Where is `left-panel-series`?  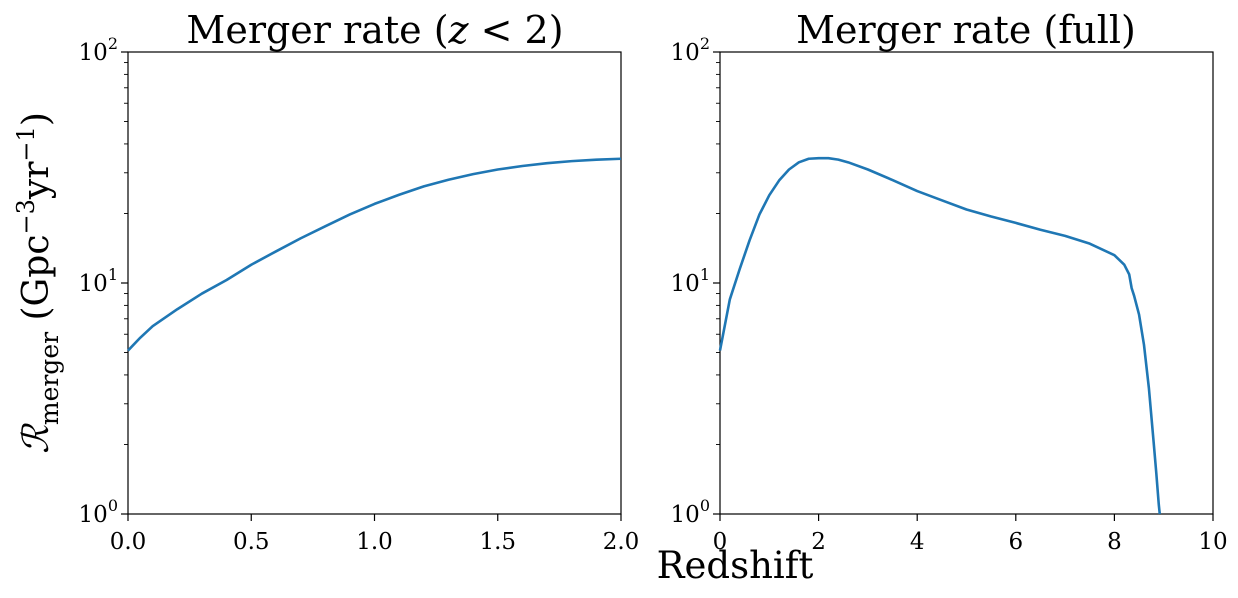
left-panel-series is located at coordinates (374, 254).